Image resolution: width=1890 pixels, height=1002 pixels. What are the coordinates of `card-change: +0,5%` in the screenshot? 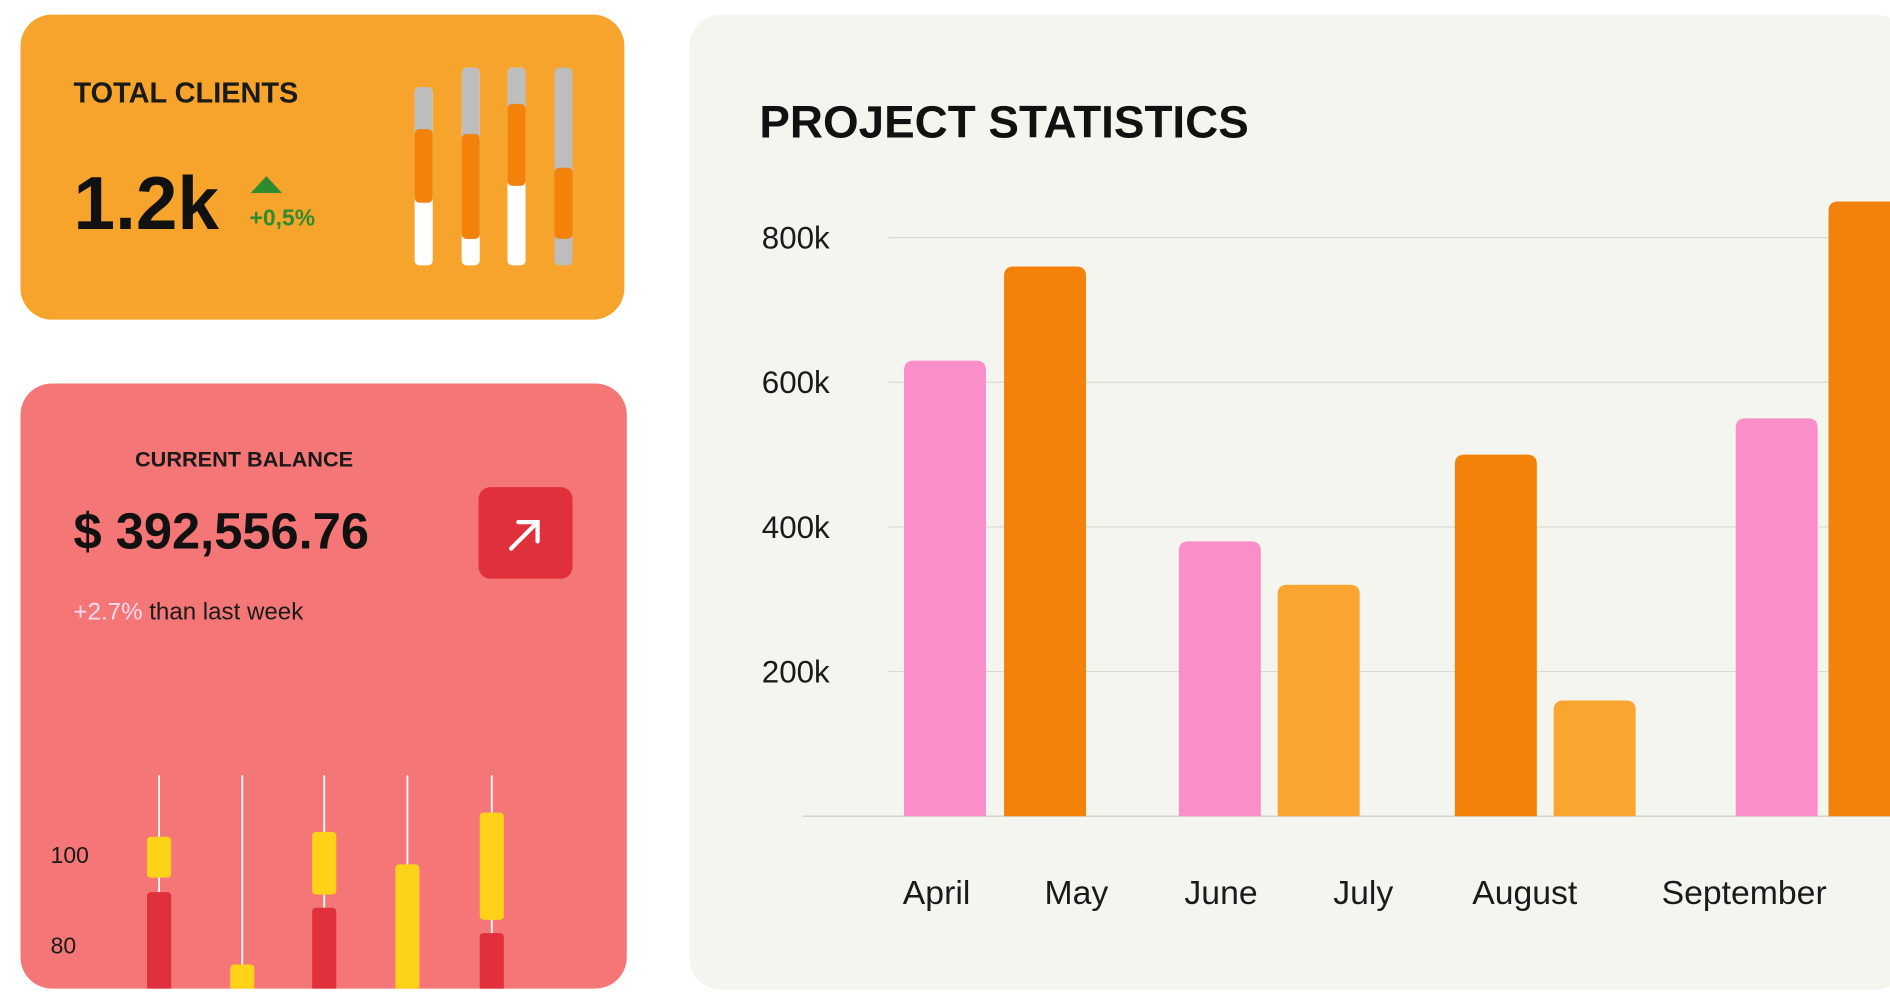 It's located at (283, 218).